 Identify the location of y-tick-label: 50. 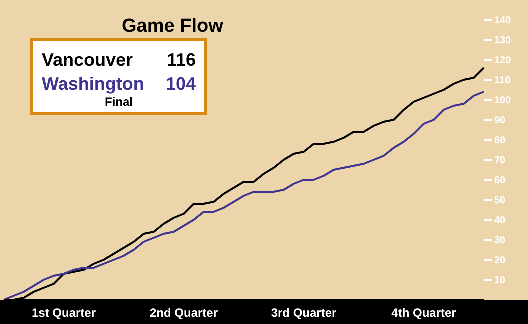
(500, 201).